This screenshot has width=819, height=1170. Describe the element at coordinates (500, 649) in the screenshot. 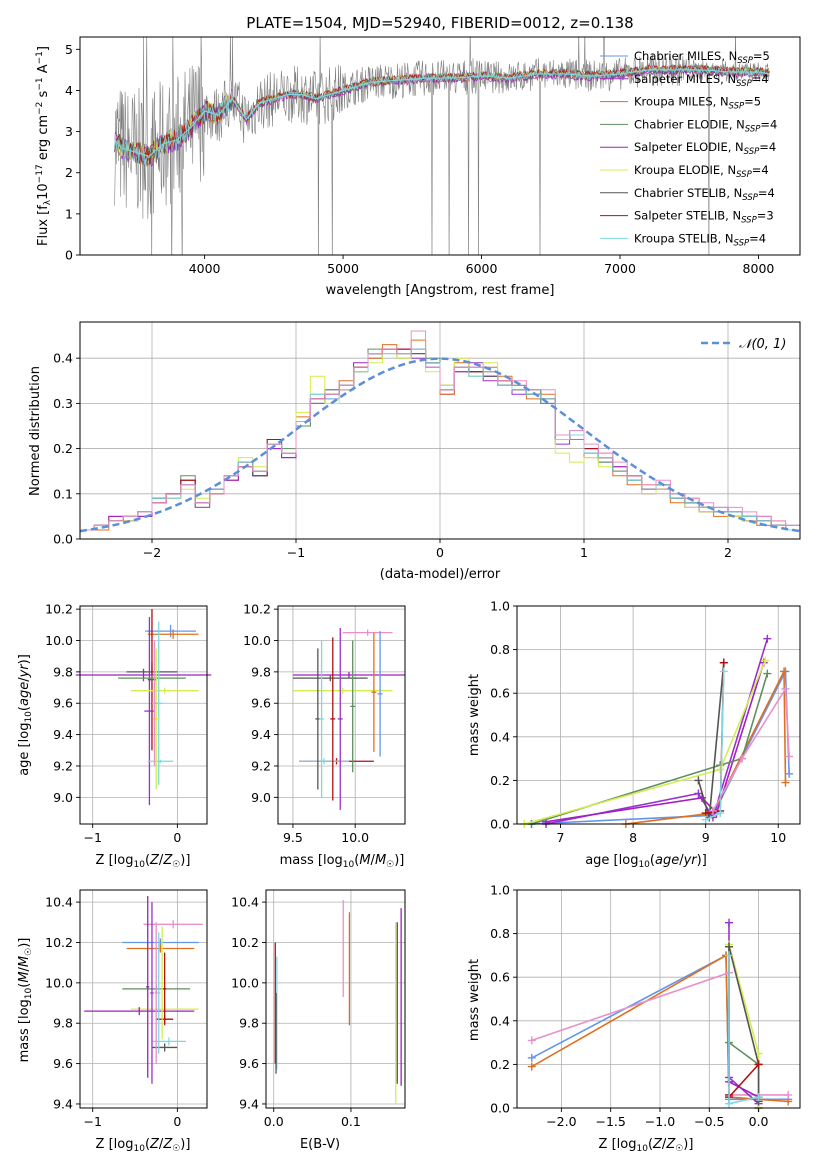

I see `y-tick-label: 0.8` at that location.